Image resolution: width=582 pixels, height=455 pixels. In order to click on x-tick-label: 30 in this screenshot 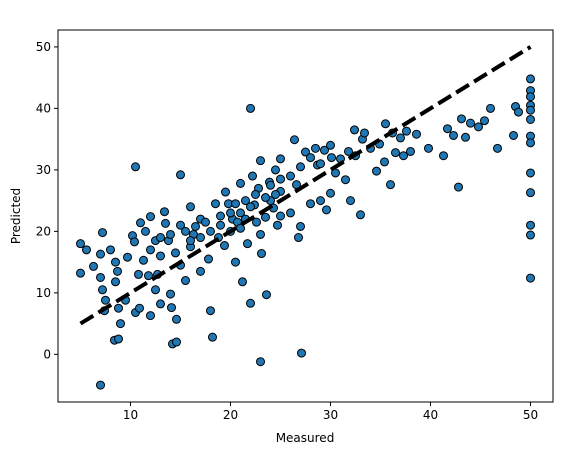, I will do `click(330, 415)`.